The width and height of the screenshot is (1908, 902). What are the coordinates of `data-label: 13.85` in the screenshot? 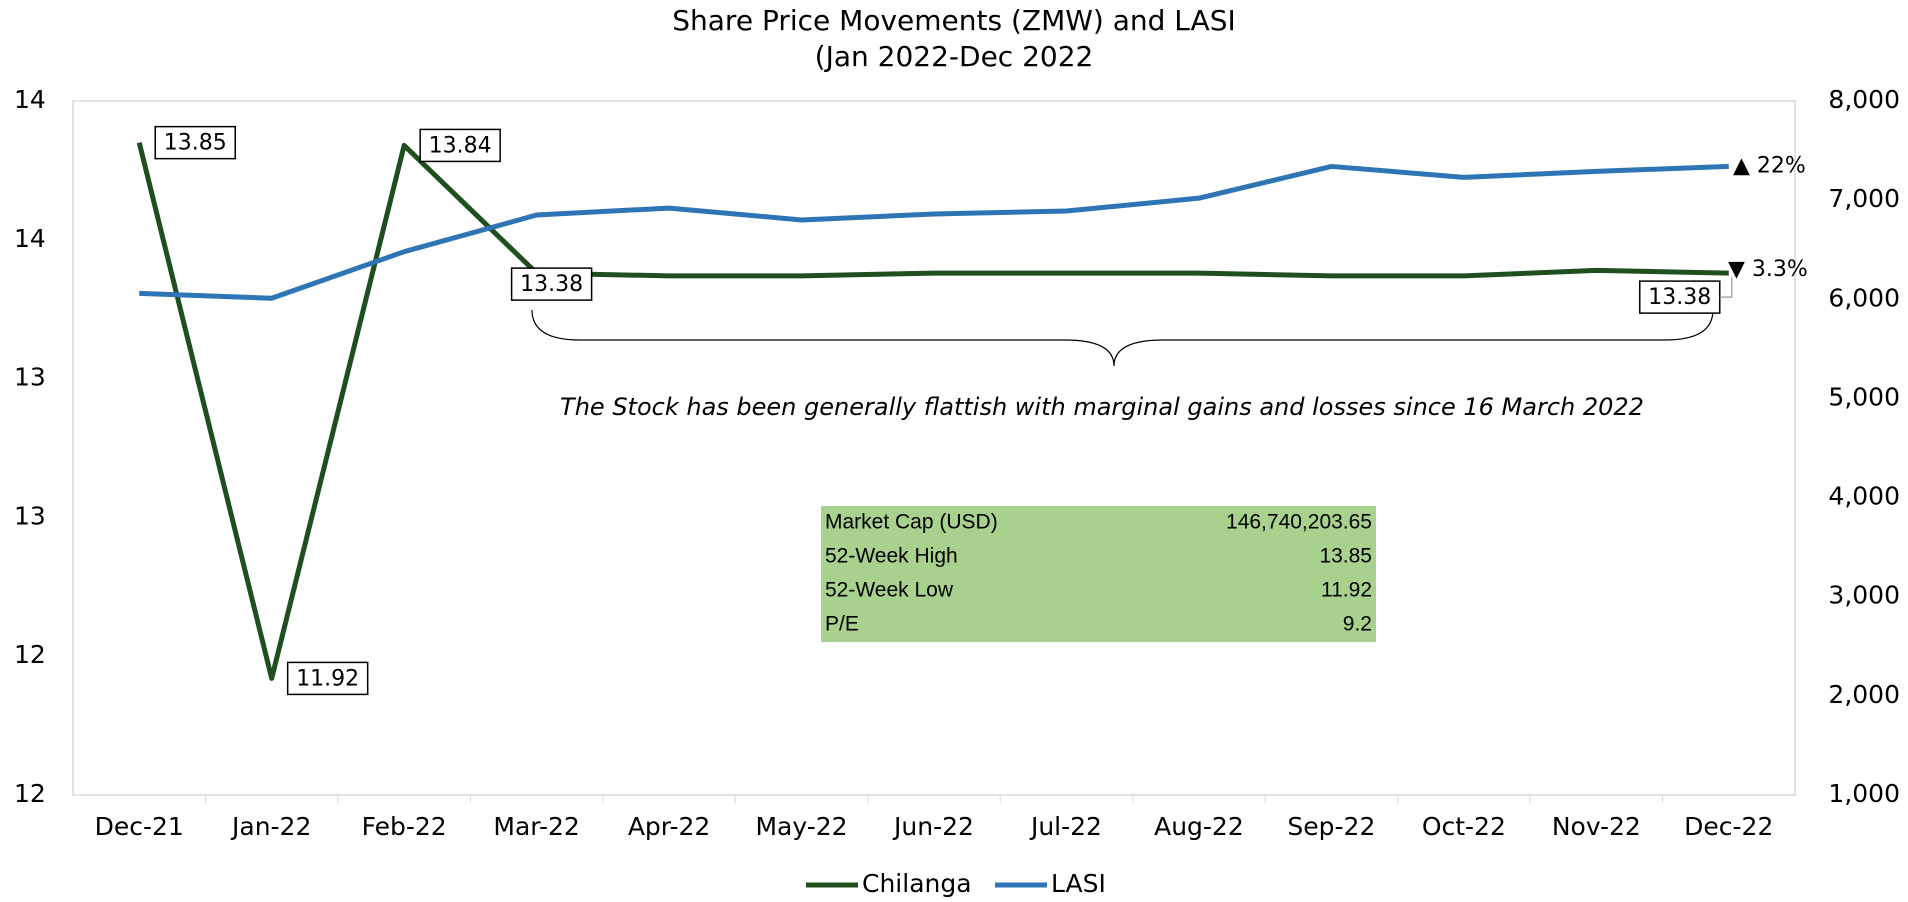 It's located at (195, 143).